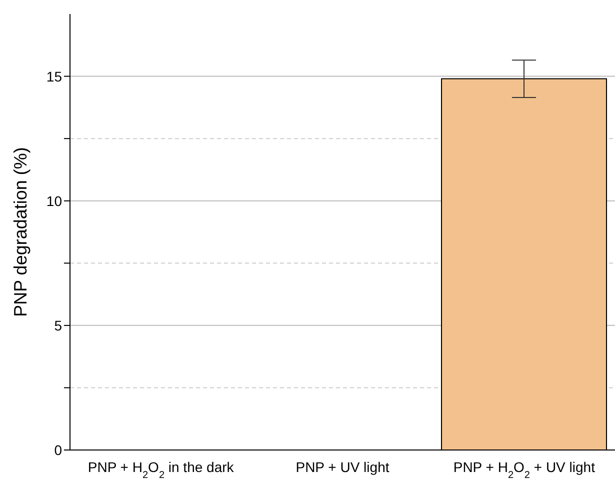  Describe the element at coordinates (58, 450) in the screenshot. I see `y-tick-label: 0` at that location.